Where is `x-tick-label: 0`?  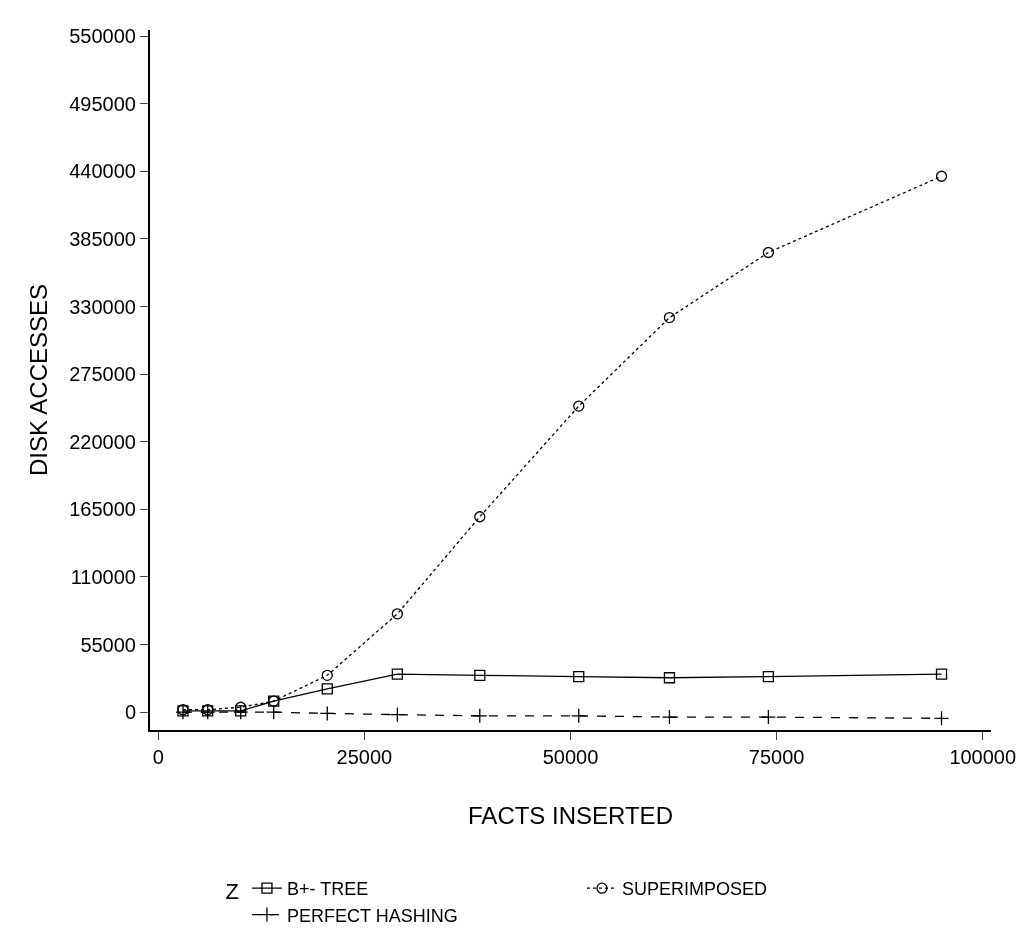
x-tick-label: 0 is located at coordinates (158, 757).